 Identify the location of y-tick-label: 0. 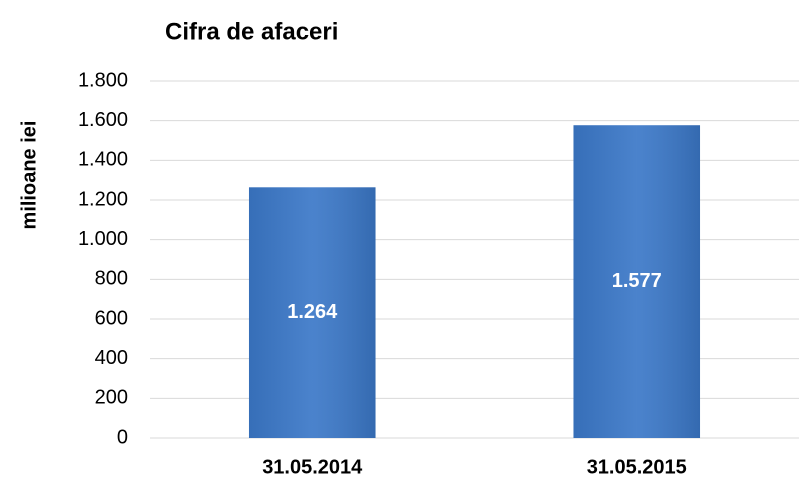
(122, 437).